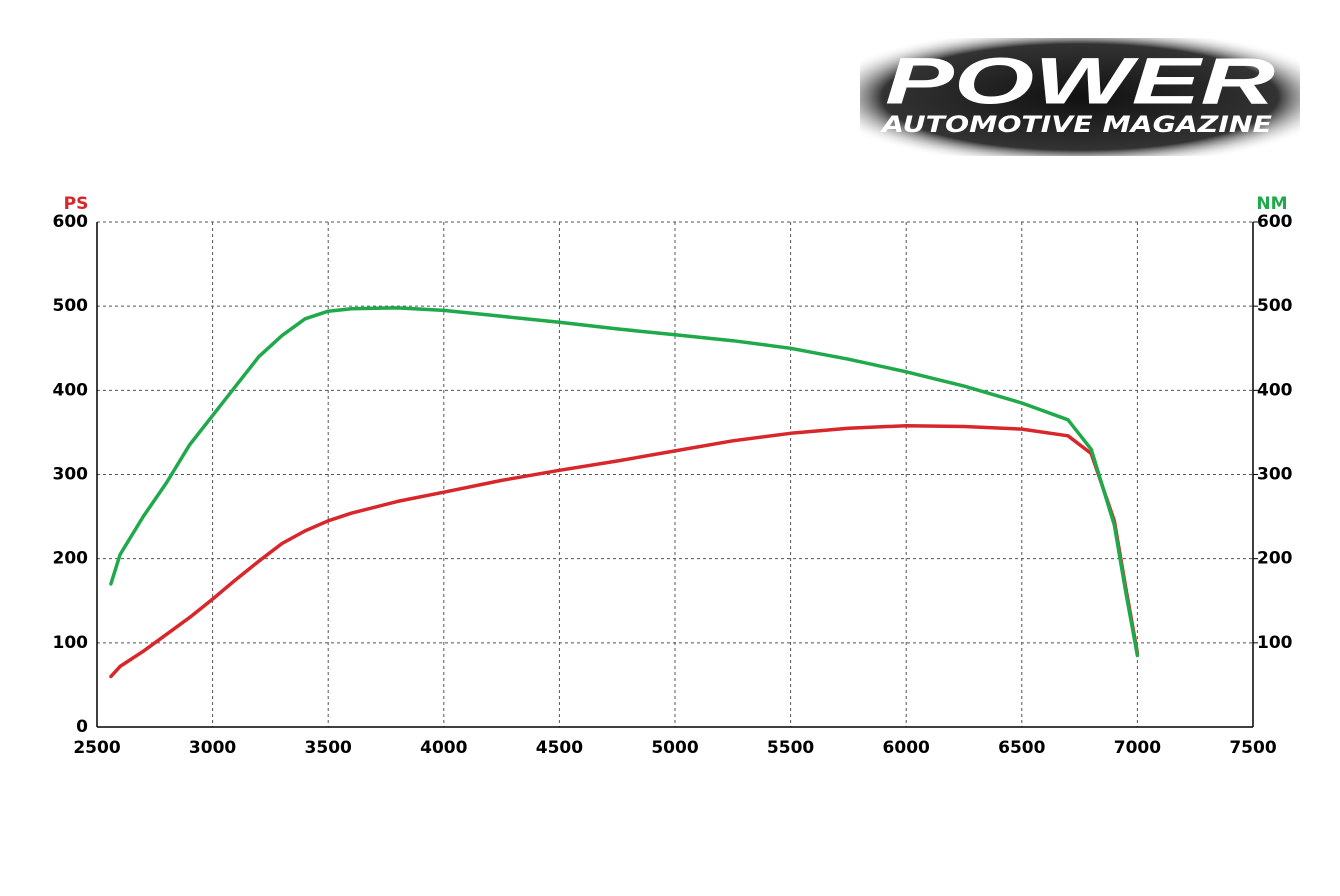 The width and height of the screenshot is (1340, 896). I want to click on logo-subtitle: AUTOMOTIVE MAGAZINE, so click(1075, 125).